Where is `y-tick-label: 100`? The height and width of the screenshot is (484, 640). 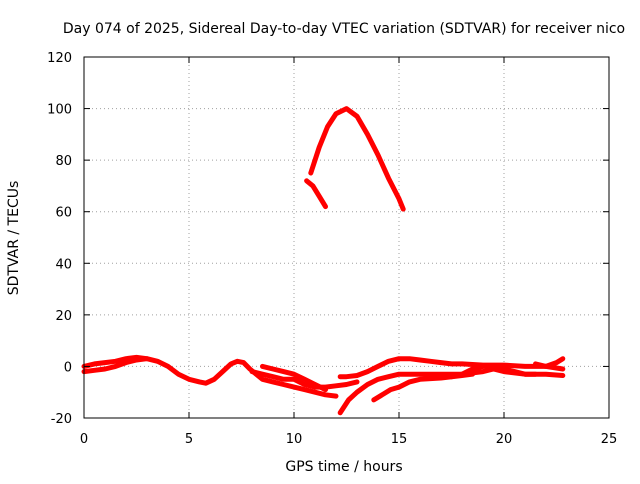
y-tick-label: 100 is located at coordinates (59, 110).